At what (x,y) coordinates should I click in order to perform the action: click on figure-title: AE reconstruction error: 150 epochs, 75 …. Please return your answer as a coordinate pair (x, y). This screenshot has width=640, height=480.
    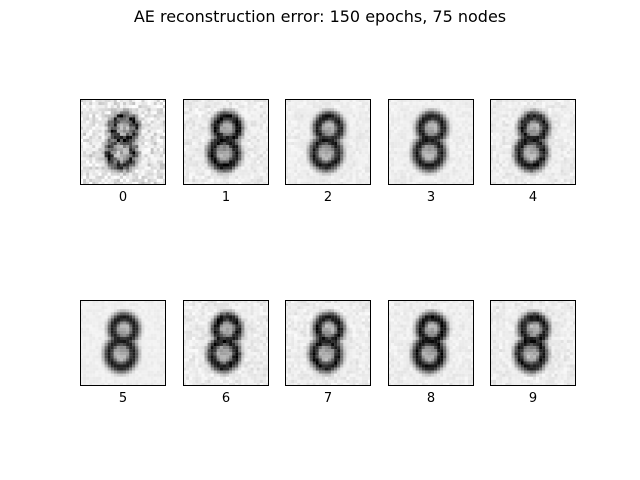
    Looking at the image, I should click on (320, 16).